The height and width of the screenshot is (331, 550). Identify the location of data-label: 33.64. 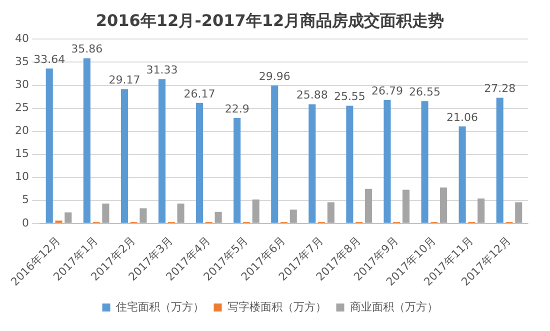
(50, 59).